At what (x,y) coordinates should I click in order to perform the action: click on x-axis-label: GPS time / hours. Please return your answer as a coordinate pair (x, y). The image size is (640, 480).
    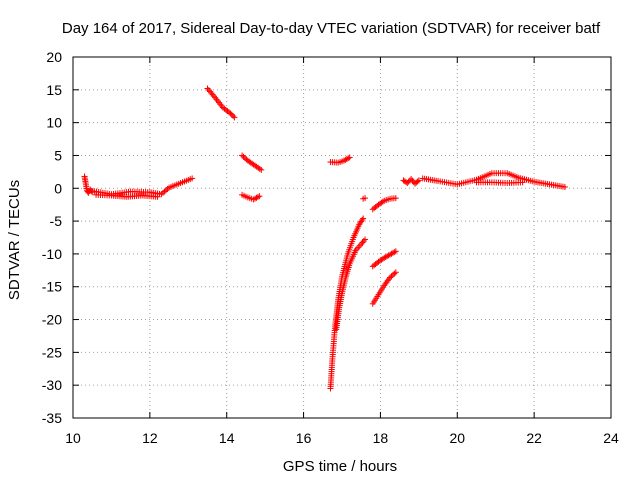
    Looking at the image, I should click on (340, 466).